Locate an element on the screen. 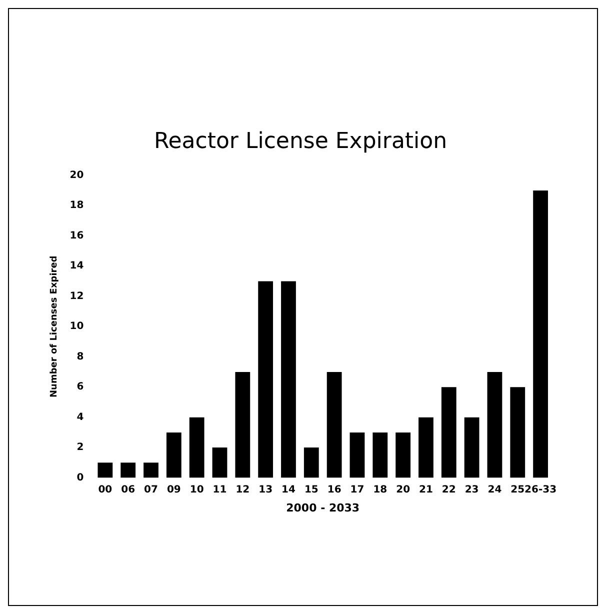 Image resolution: width=611 pixels, height=616 pixels. x-tick-label: 09 is located at coordinates (173, 490).